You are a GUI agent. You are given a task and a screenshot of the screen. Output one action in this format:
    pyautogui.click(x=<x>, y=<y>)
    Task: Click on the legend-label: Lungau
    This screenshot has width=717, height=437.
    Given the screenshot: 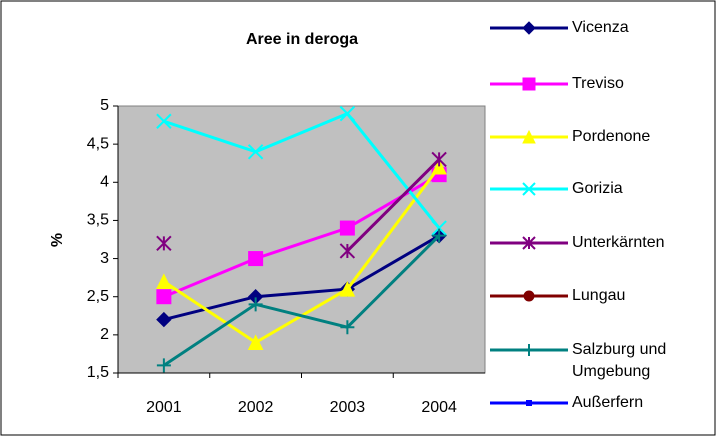 What is the action you would take?
    pyautogui.click(x=598, y=295)
    